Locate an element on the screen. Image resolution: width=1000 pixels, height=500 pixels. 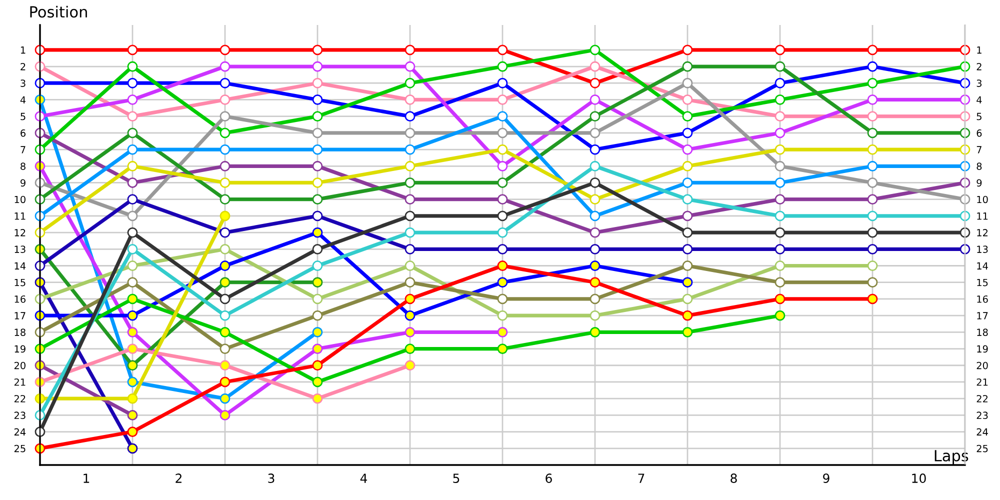
x-tick-label: 7 is located at coordinates (641, 478).